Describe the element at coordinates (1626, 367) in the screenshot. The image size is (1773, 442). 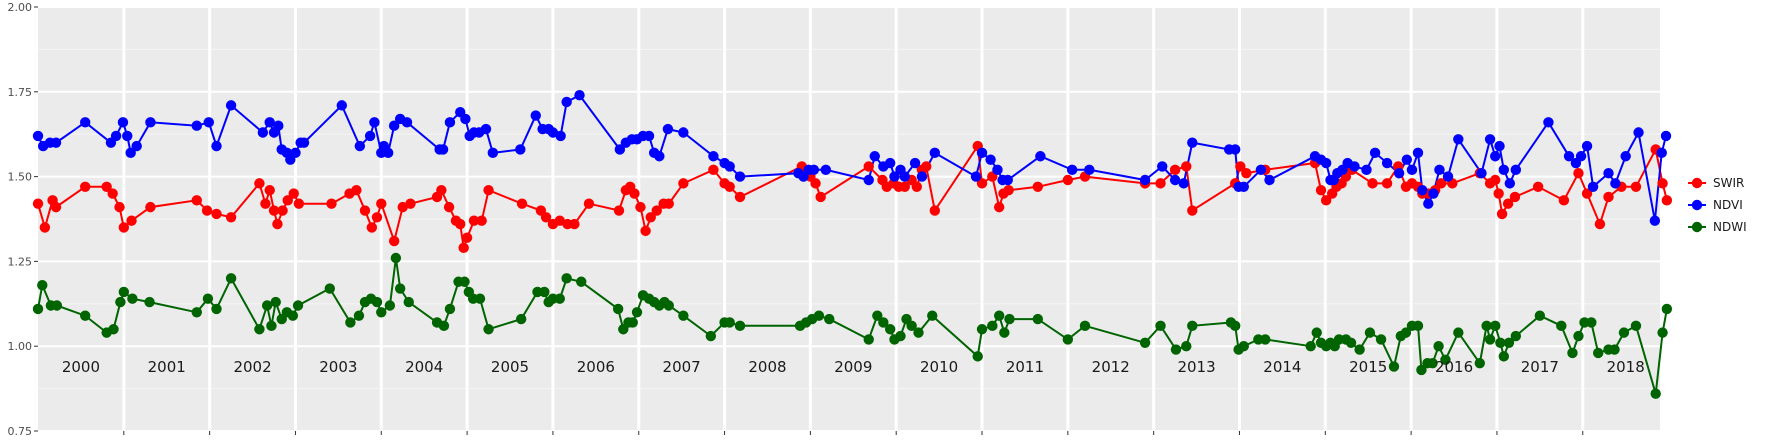
I see `year-label: 2018` at that location.